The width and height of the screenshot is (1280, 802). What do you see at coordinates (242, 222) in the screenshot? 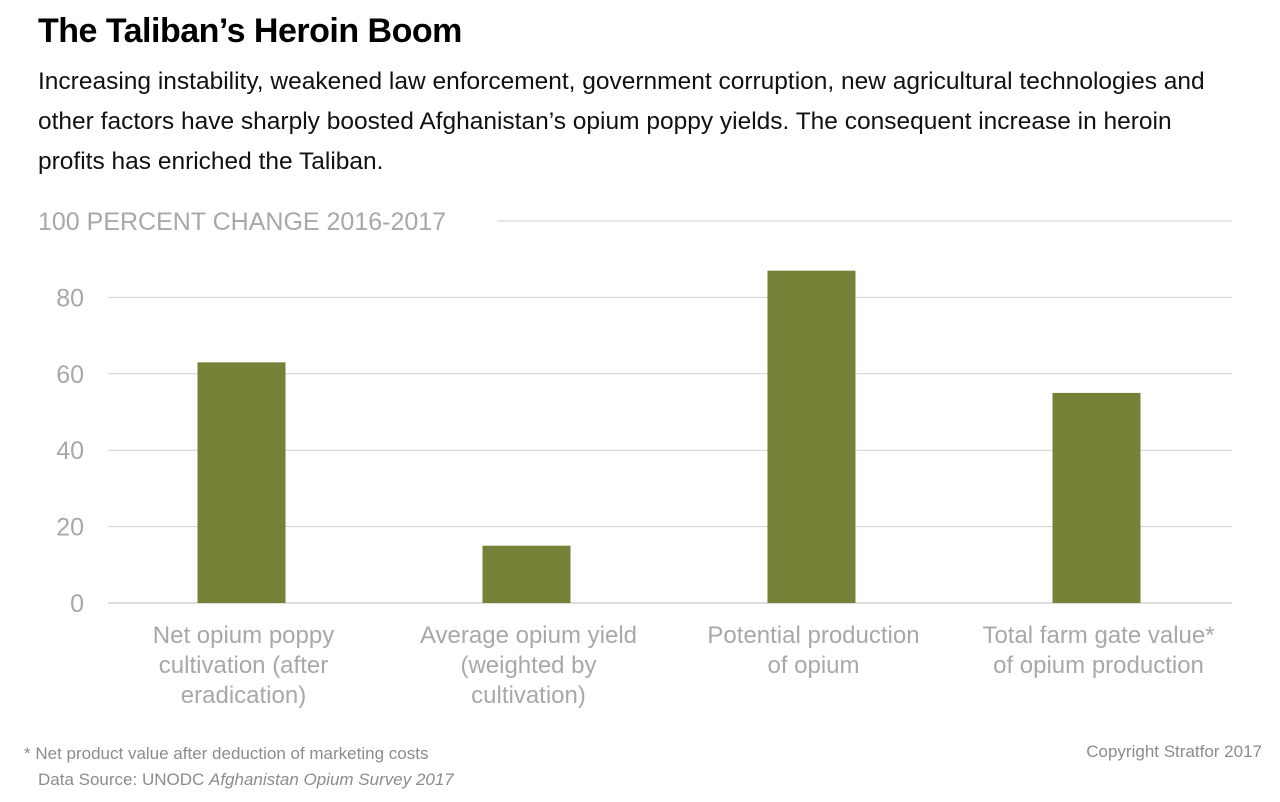
I see `y-axis-top-label: 100 PERCENT CHANGE 2016-2017` at bounding box center [242, 222].